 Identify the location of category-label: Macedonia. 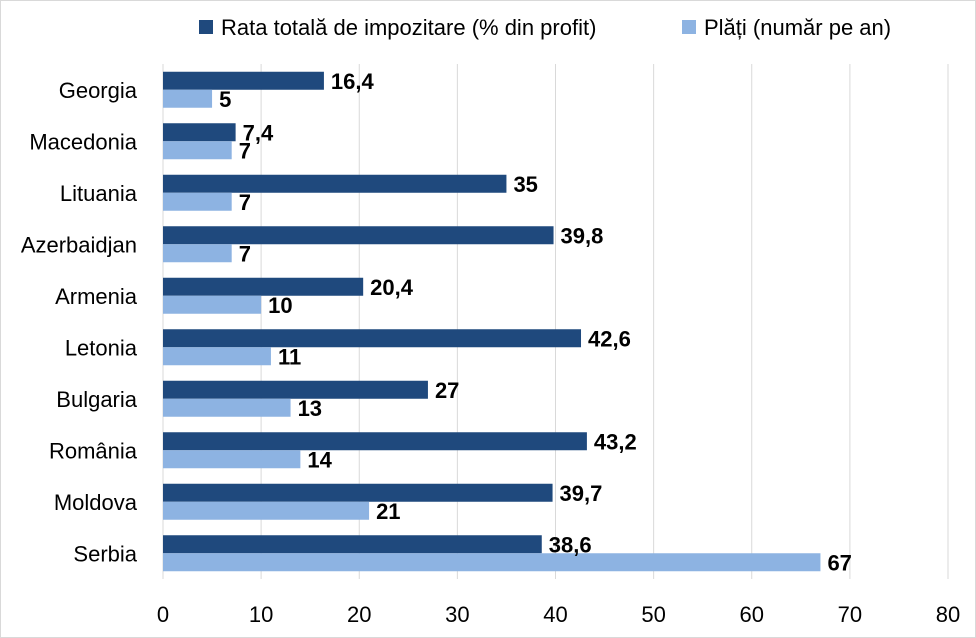
(83, 141).